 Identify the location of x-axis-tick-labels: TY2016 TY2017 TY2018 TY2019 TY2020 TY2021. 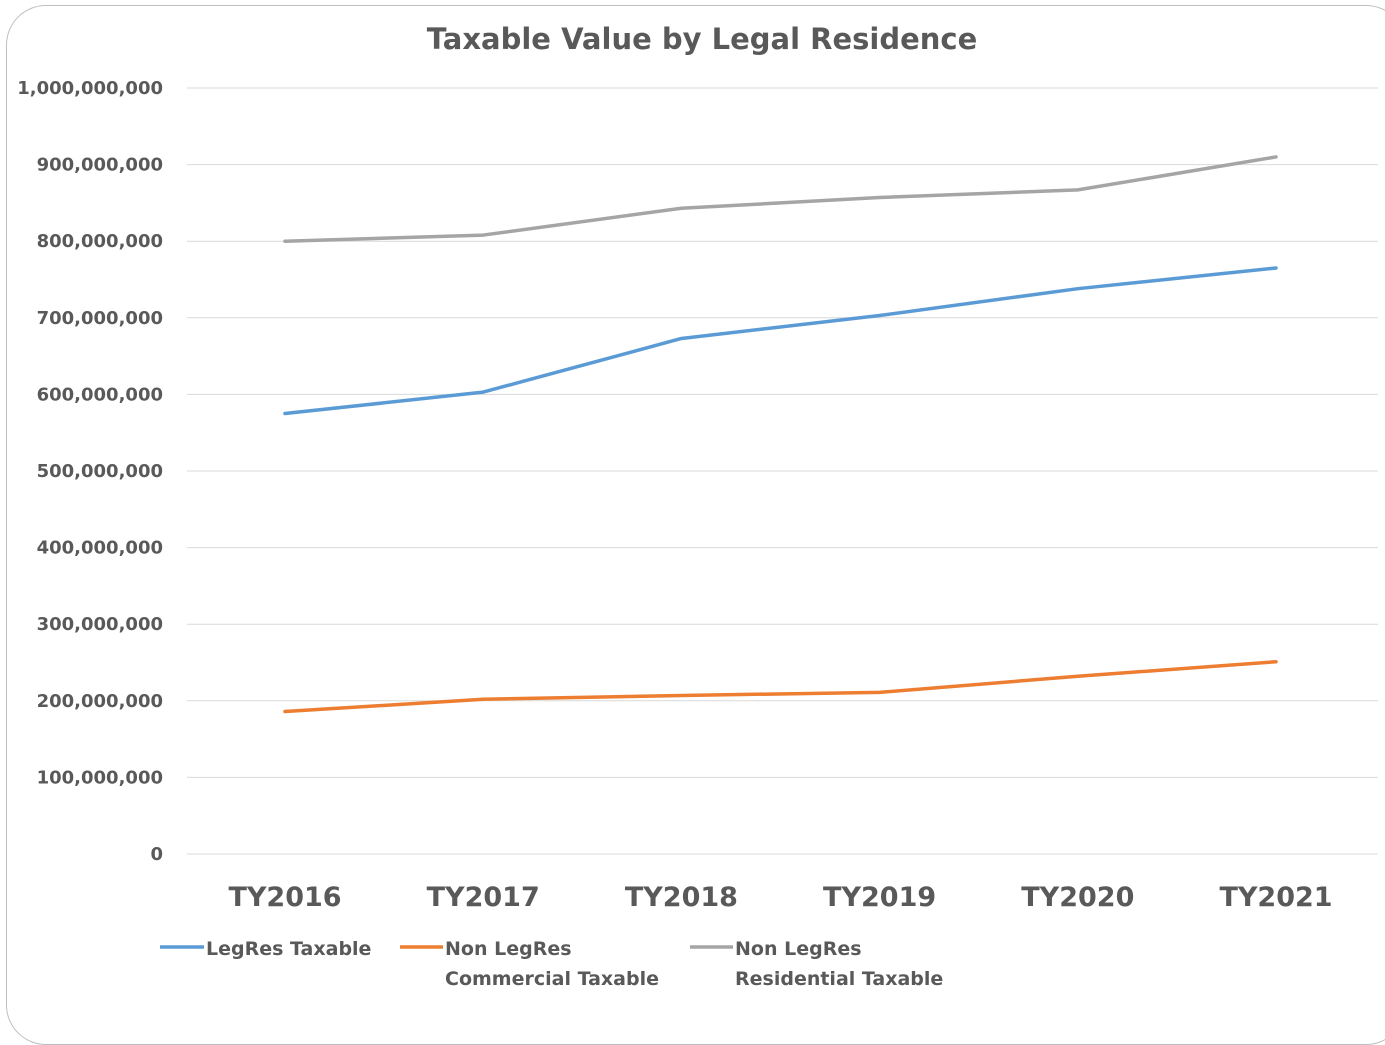
(780, 897).